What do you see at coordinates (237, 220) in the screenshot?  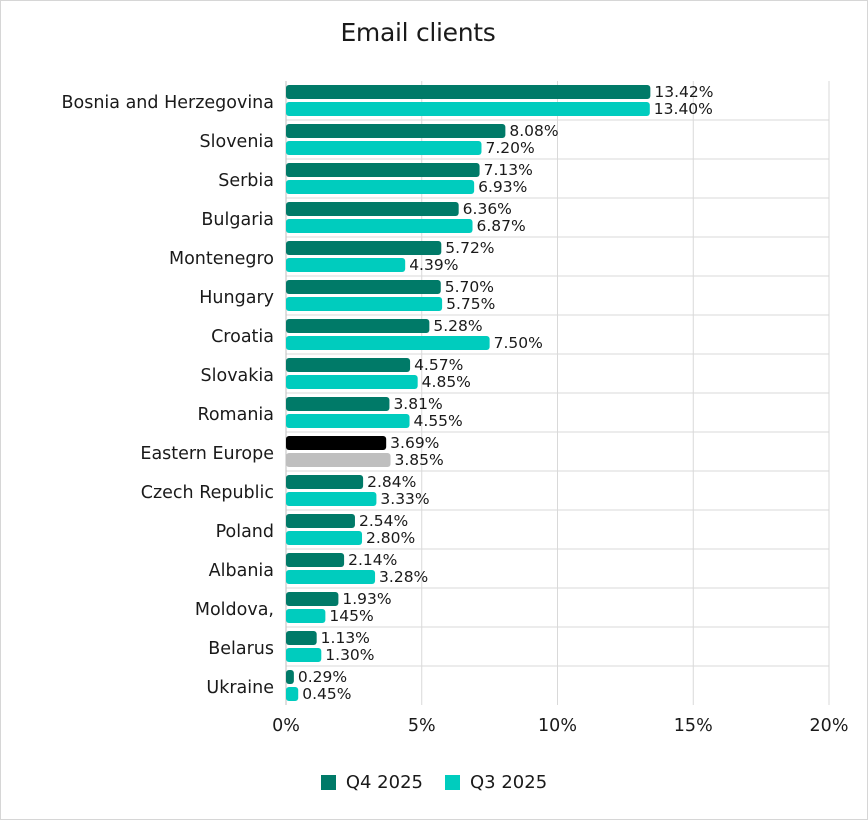 I see `category-label: Bulgaria` at bounding box center [237, 220].